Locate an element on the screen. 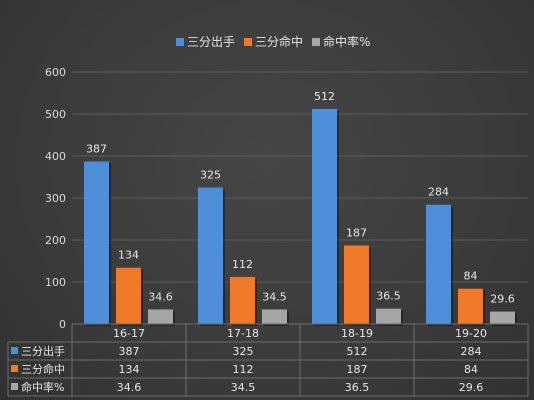 The image size is (534, 400). x-tick-label: 17-18 is located at coordinates (243, 333).